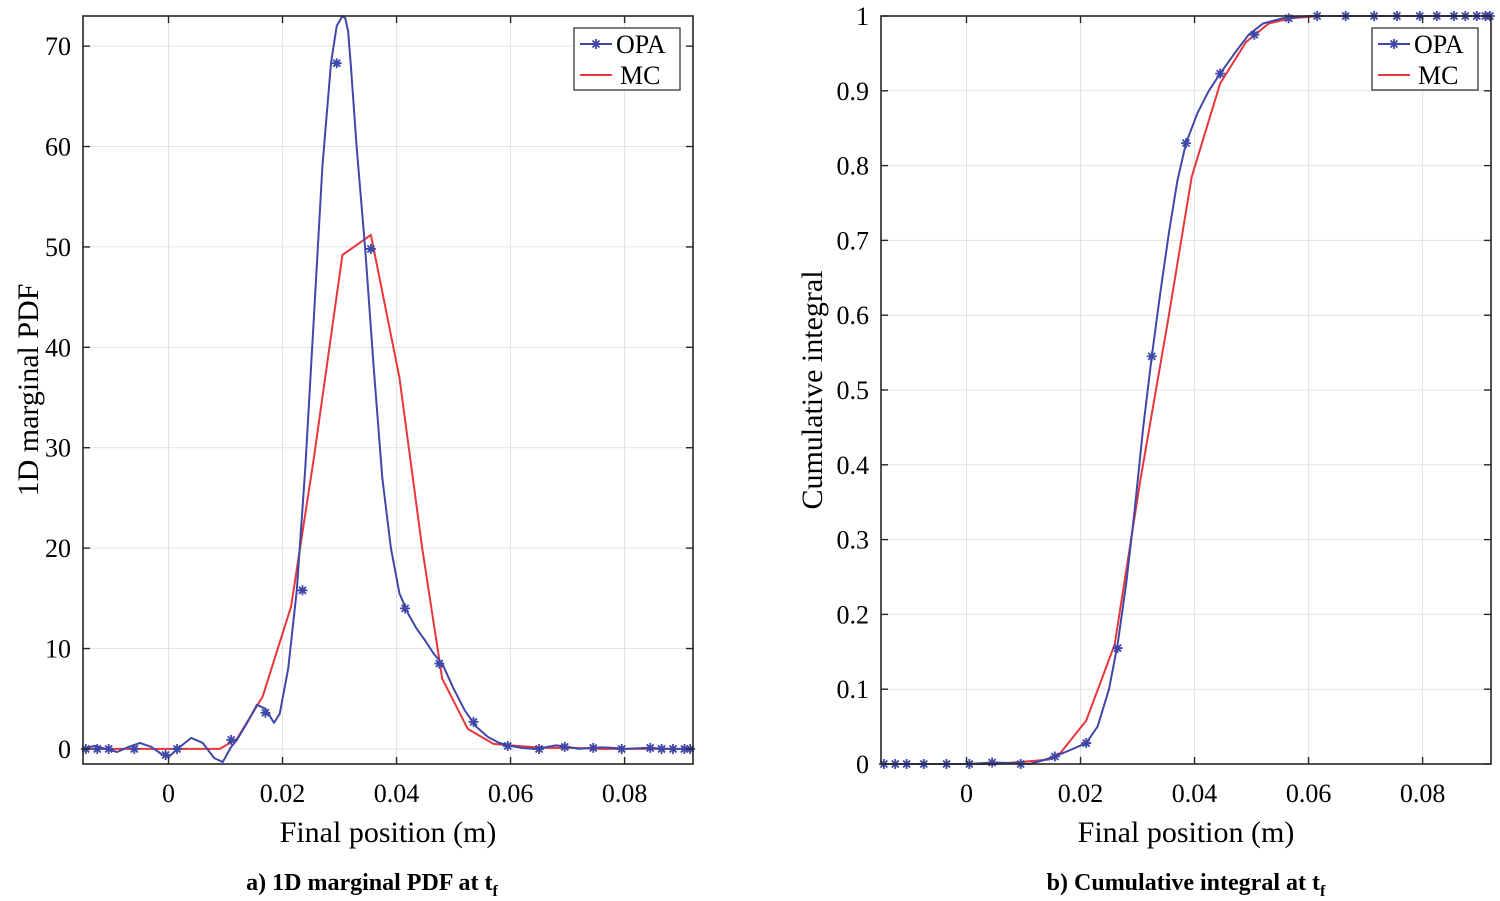 The height and width of the screenshot is (901, 1500). Describe the element at coordinates (58, 247) in the screenshot. I see `y-tick-label: 50` at that location.